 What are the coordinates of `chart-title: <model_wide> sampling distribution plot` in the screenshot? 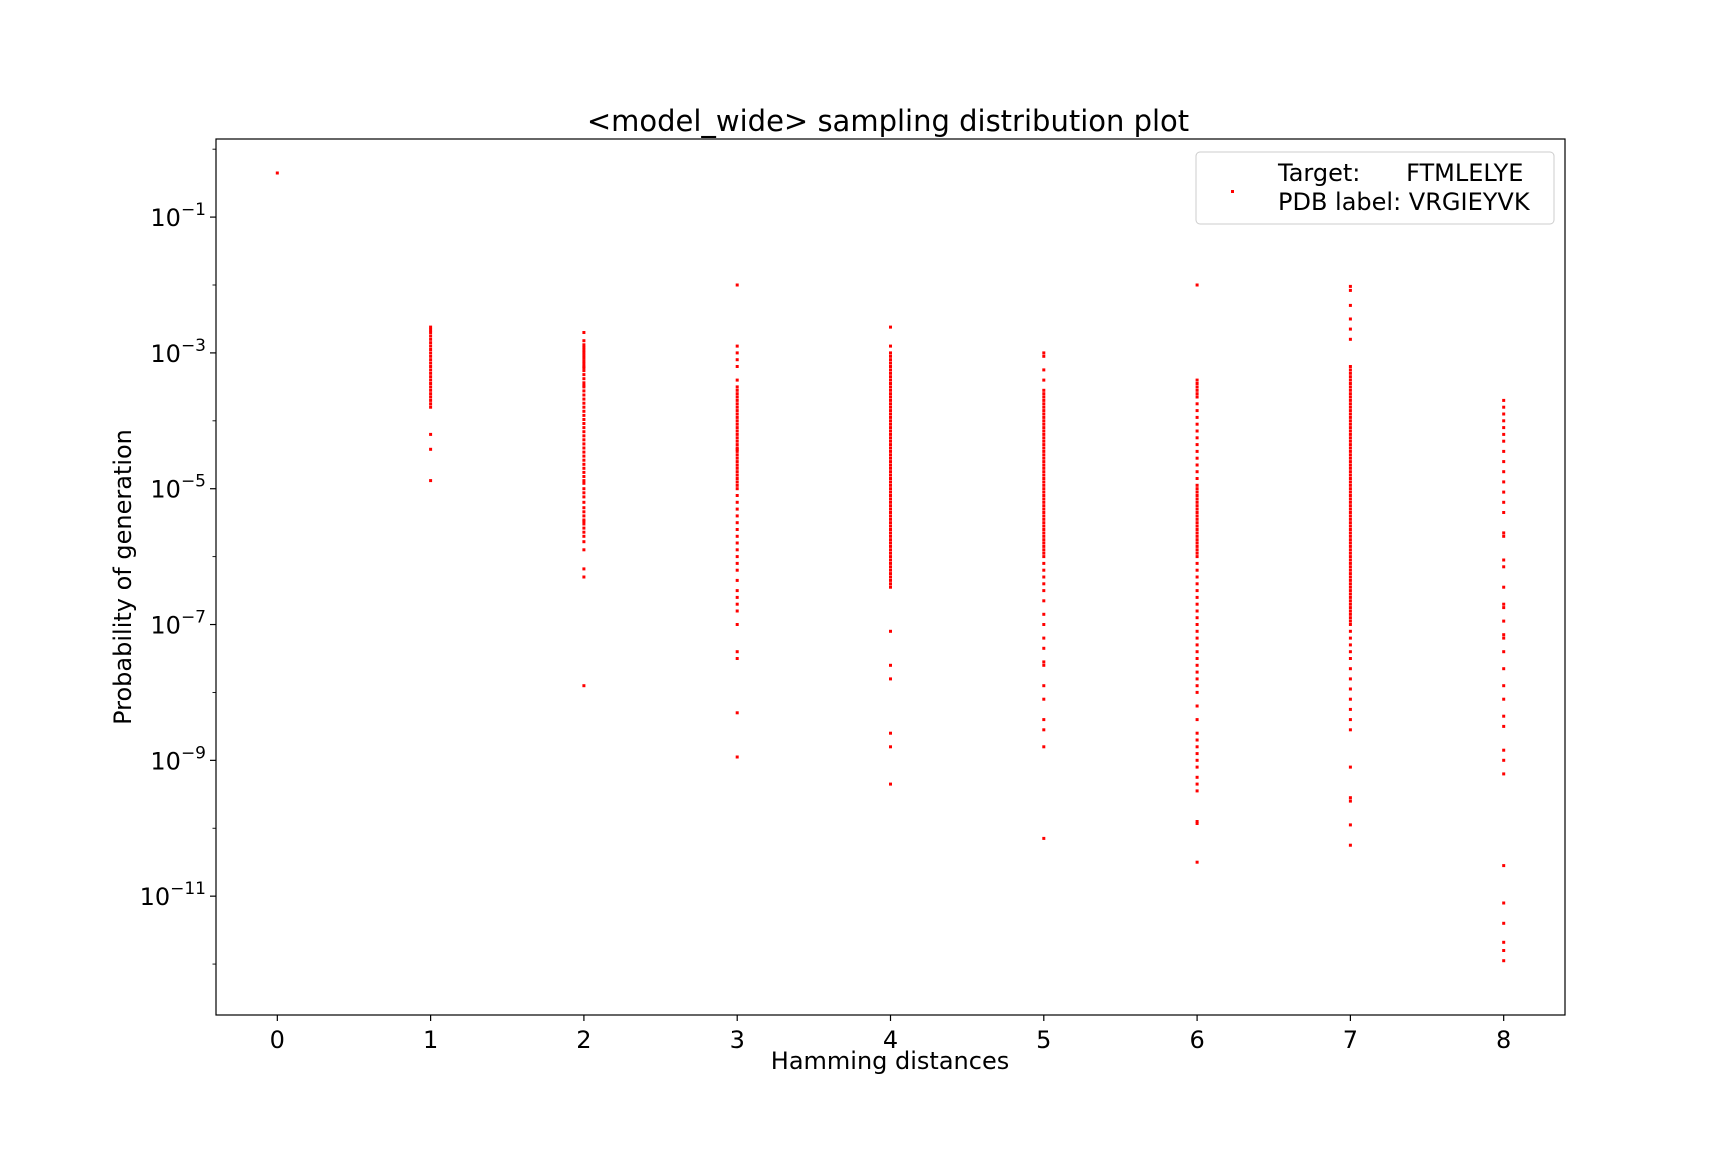 It's located at (888, 121).